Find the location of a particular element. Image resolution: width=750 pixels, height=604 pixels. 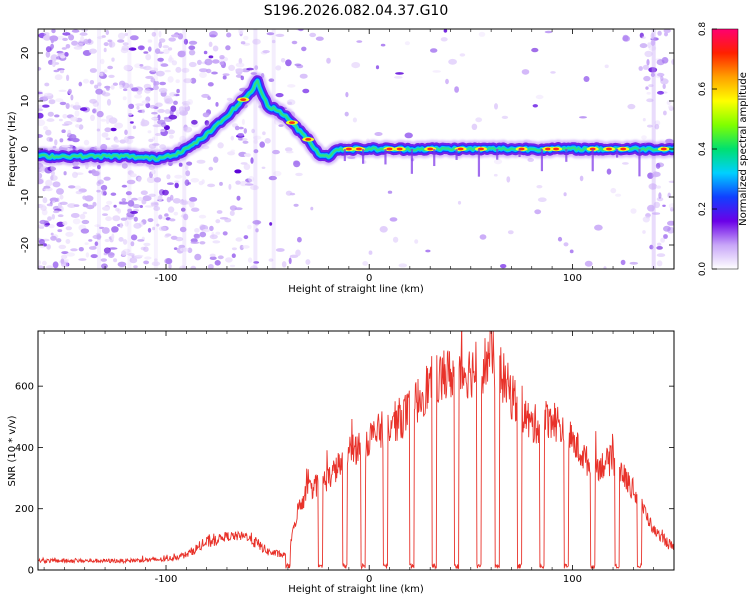

snr-x-label: Height of straight line (km) is located at coordinates (356, 589).